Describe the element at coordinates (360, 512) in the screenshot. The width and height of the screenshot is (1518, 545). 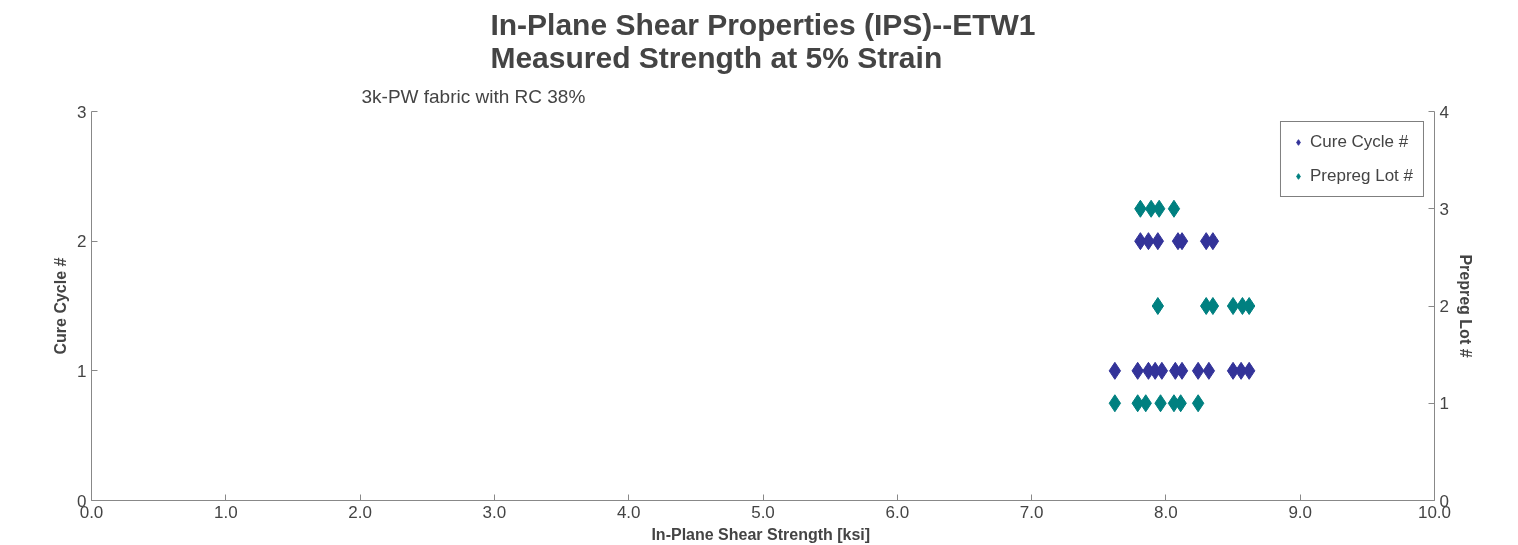
I see `x-tick-label: 2.0` at that location.